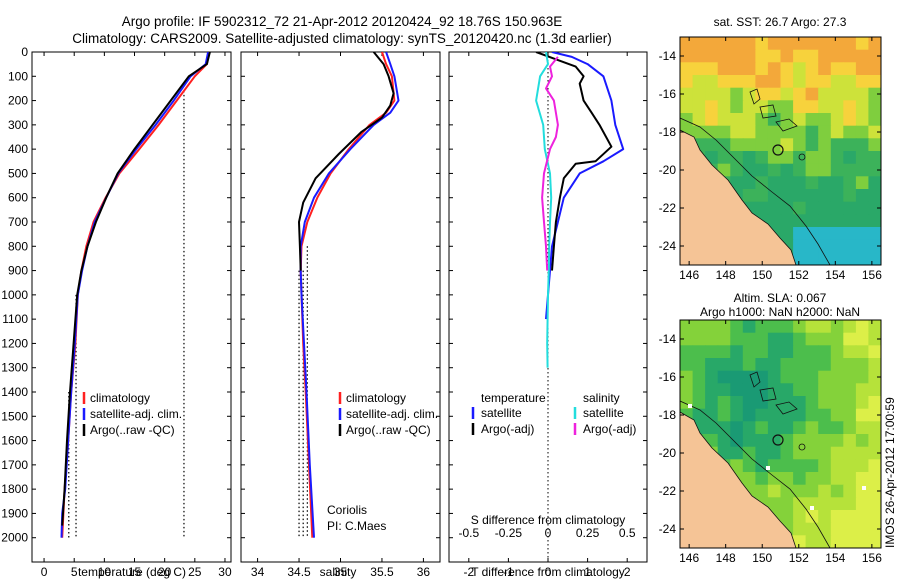 The width and height of the screenshot is (900, 580). I want to click on y-tick-label: 100, so click(18, 76).